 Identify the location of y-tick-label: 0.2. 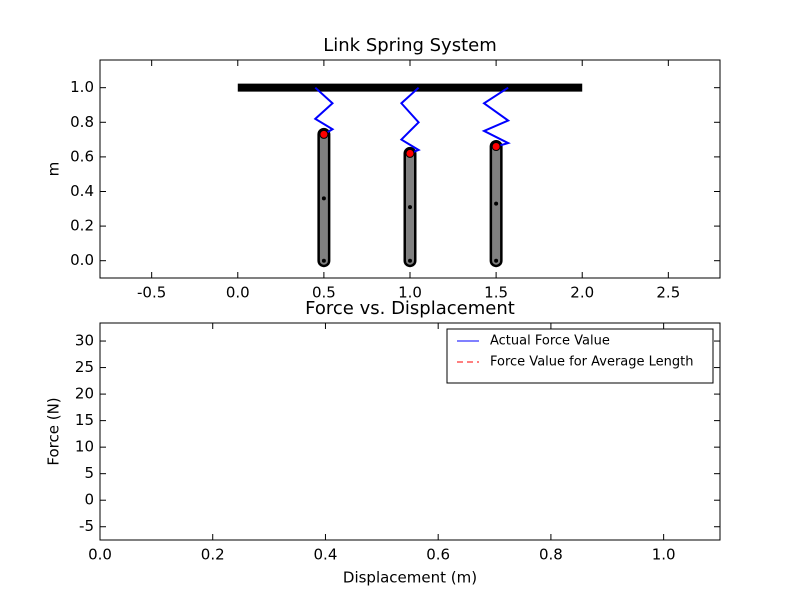
(82, 226).